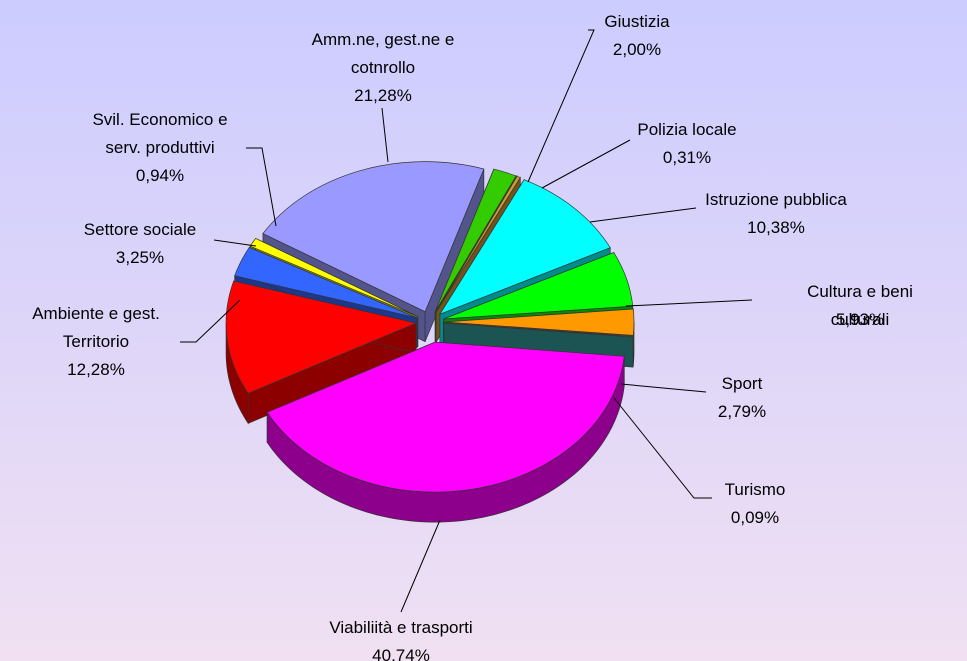 The height and width of the screenshot is (661, 967). What do you see at coordinates (687, 129) in the screenshot?
I see `slice-label: Polizia locale` at bounding box center [687, 129].